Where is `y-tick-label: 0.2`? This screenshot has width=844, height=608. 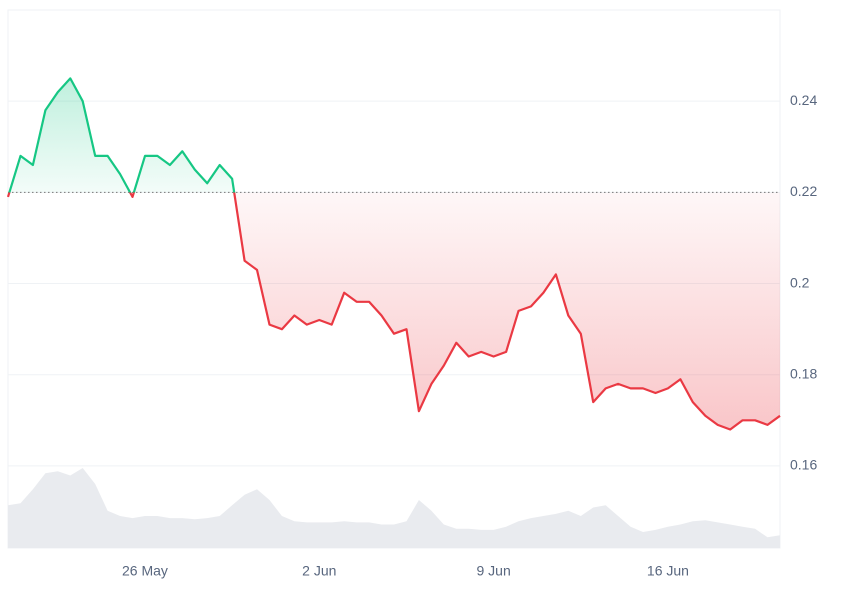
y-tick-label: 0.2 is located at coordinates (800, 282).